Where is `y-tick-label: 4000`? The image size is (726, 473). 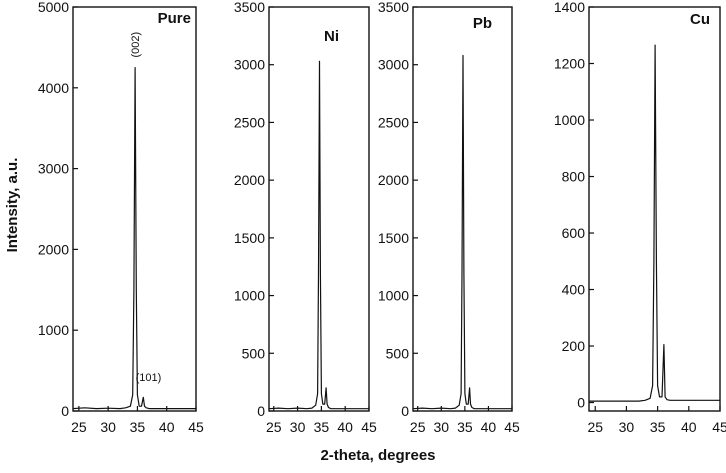 y-tick-label: 4000 is located at coordinates (53, 88).